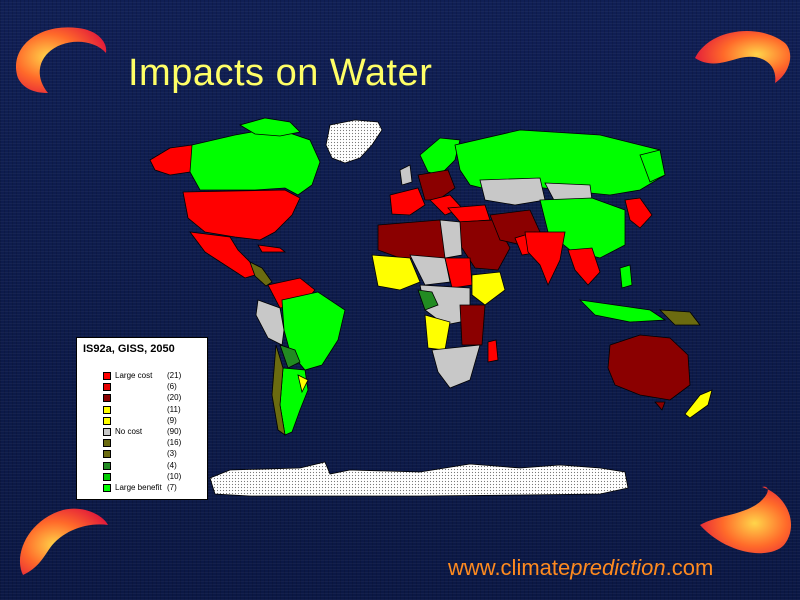 The width and height of the screenshot is (800, 600). Describe the element at coordinates (638, 213) in the screenshot. I see `korea-japan` at that location.